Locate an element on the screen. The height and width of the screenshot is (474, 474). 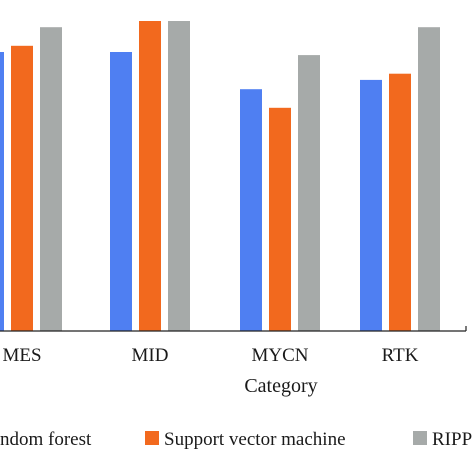
x-tick-label-mid: MID is located at coordinates (150, 355).